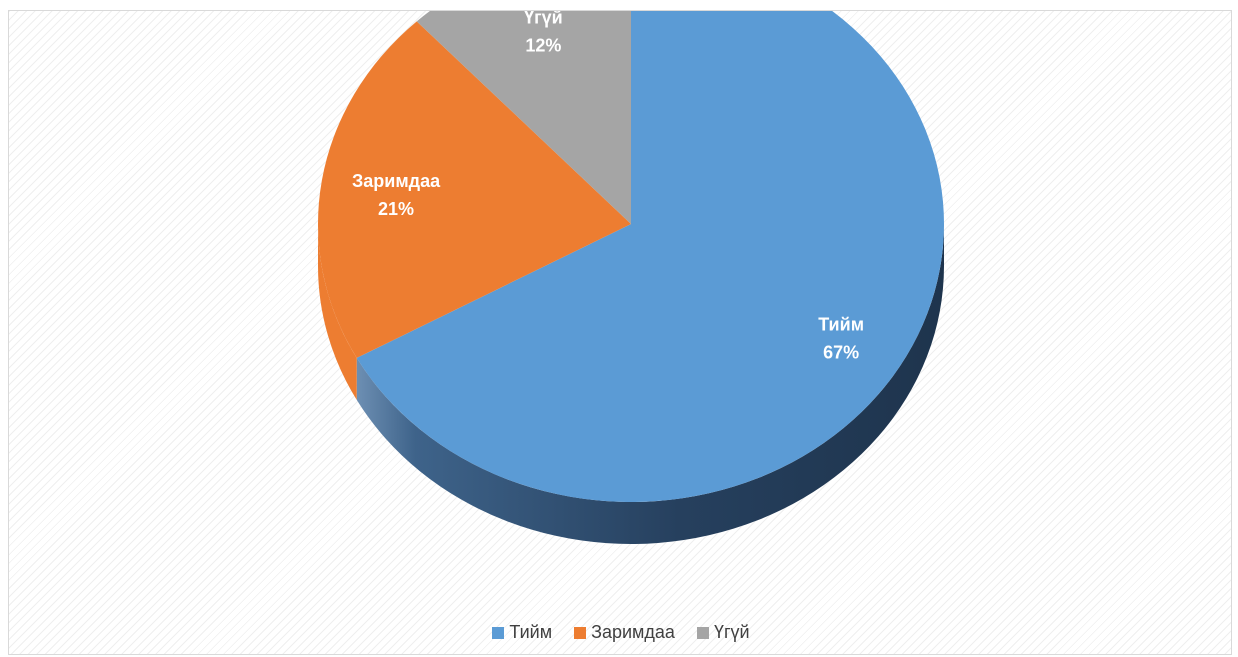 This screenshot has width=1238, height=657. Describe the element at coordinates (543, 46) in the screenshot. I see `data-label-percent: 12%` at that location.